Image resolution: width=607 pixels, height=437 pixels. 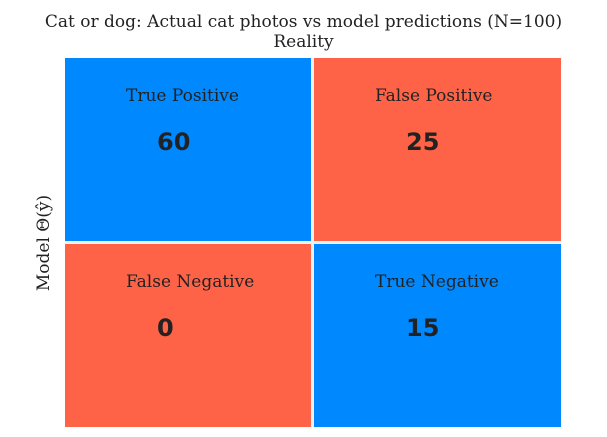 What do you see at coordinates (423, 142) in the screenshot?
I see `cell-value: 25` at bounding box center [423, 142].